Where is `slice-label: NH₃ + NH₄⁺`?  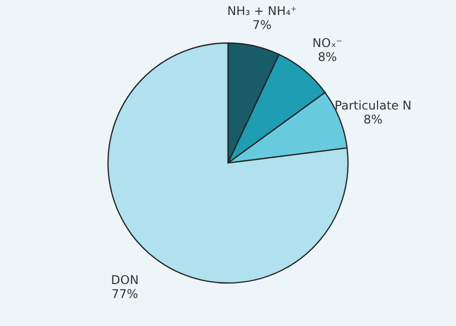 slice-label: NH₃ + NH₄⁺ is located at coordinates (262, 11).